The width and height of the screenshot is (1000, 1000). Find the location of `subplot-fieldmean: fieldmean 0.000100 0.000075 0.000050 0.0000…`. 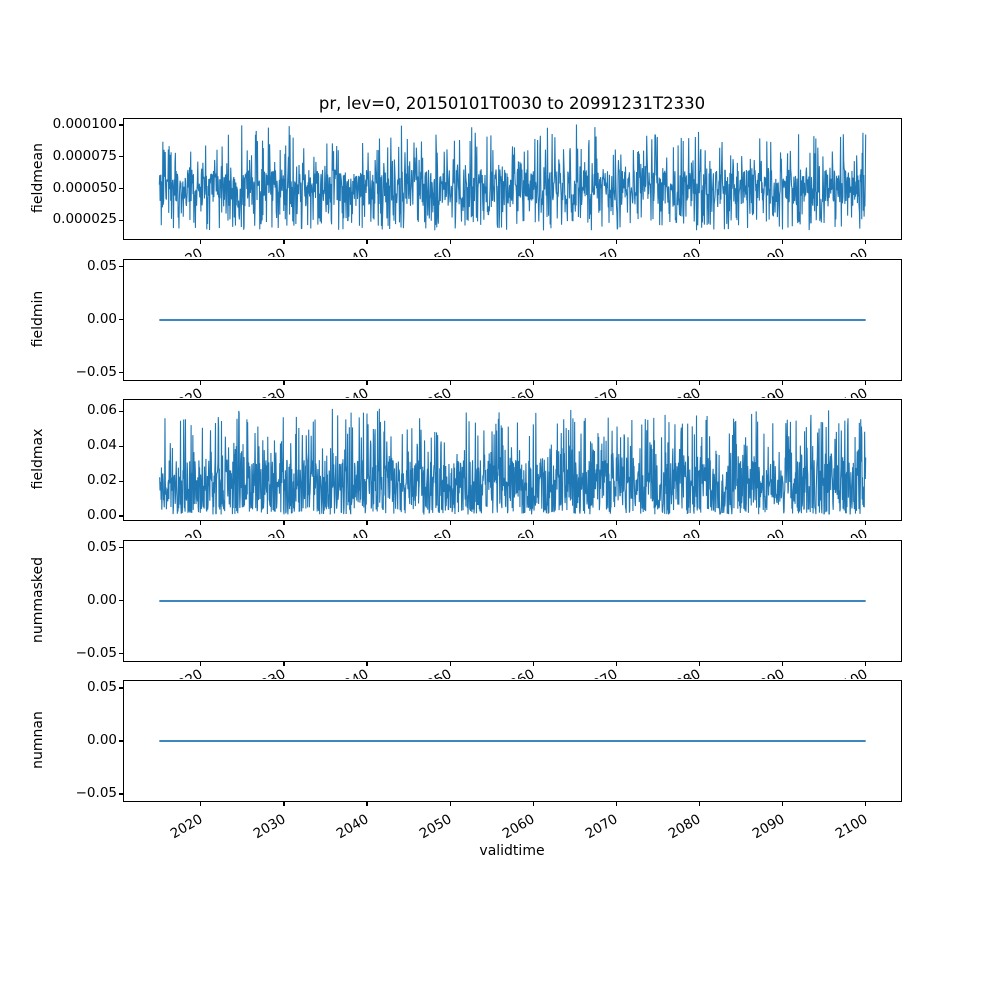

subplot-fieldmean: fieldmean 0.000100 0.000075 0.000050 0.0000… is located at coordinates (500, 180).